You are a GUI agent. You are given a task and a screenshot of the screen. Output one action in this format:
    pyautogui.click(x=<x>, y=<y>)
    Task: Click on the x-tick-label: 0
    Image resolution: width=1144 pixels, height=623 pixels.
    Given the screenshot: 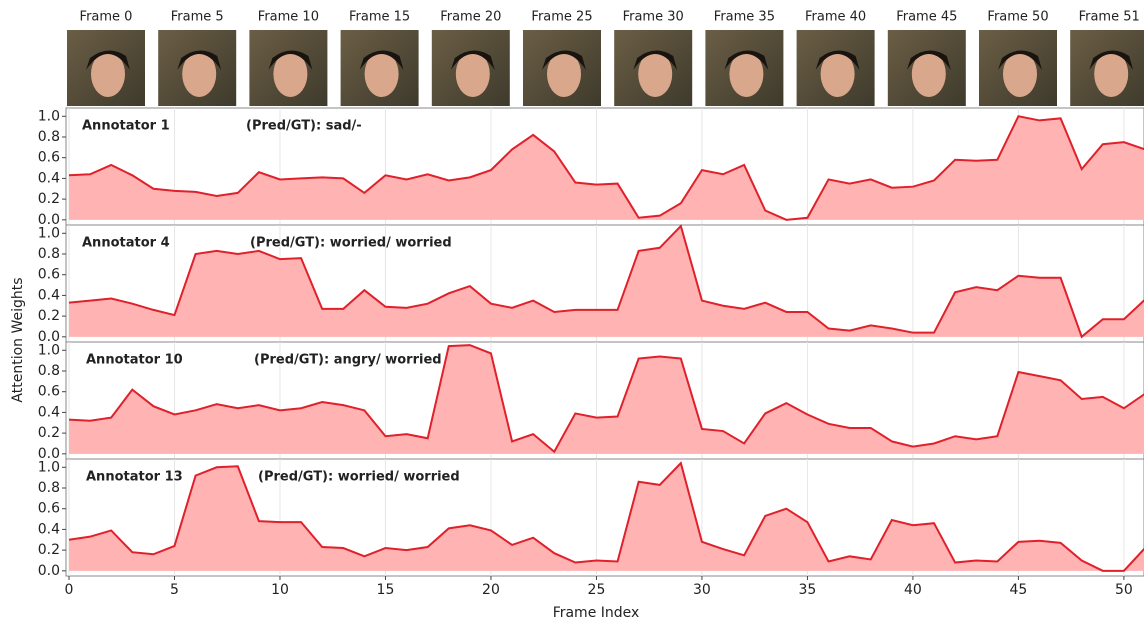 What is the action you would take?
    pyautogui.click(x=69, y=590)
    